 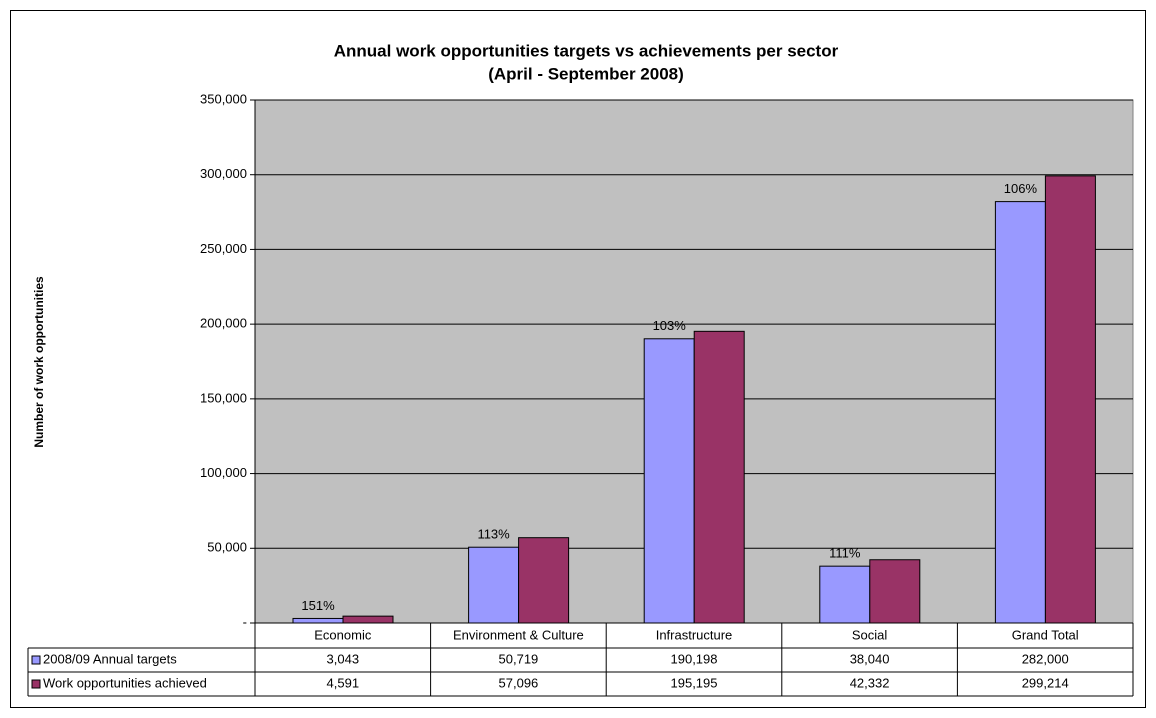 What do you see at coordinates (870, 682) in the screenshot?
I see `table-value: 42,332` at bounding box center [870, 682].